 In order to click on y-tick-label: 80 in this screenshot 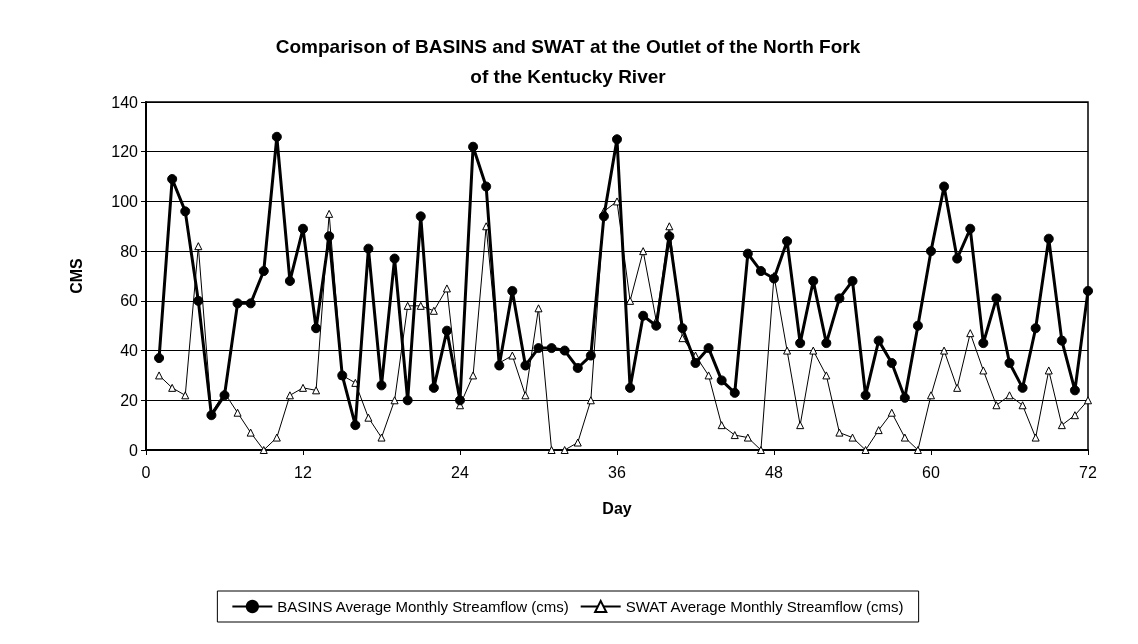, I will do `click(129, 251)`.